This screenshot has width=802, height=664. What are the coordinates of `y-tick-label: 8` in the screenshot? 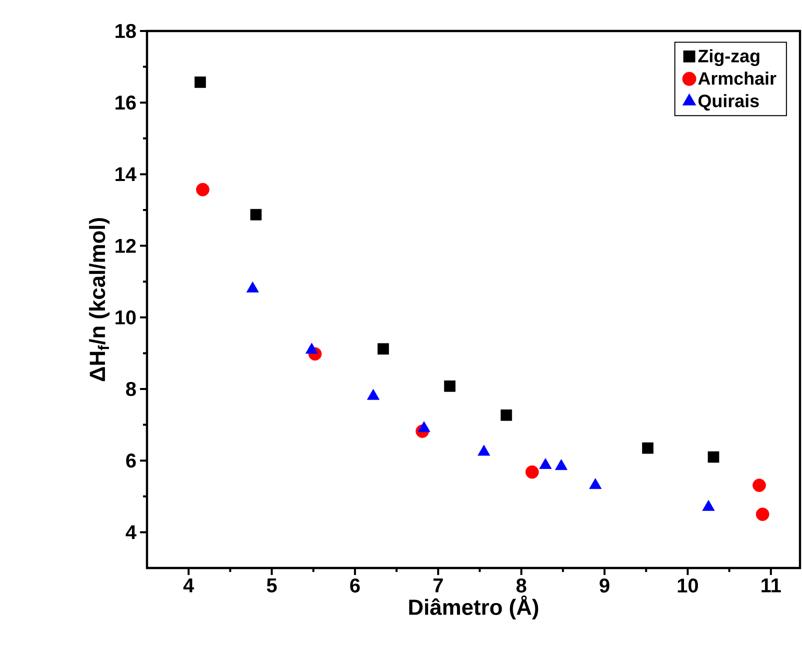 It's located at (131, 389).